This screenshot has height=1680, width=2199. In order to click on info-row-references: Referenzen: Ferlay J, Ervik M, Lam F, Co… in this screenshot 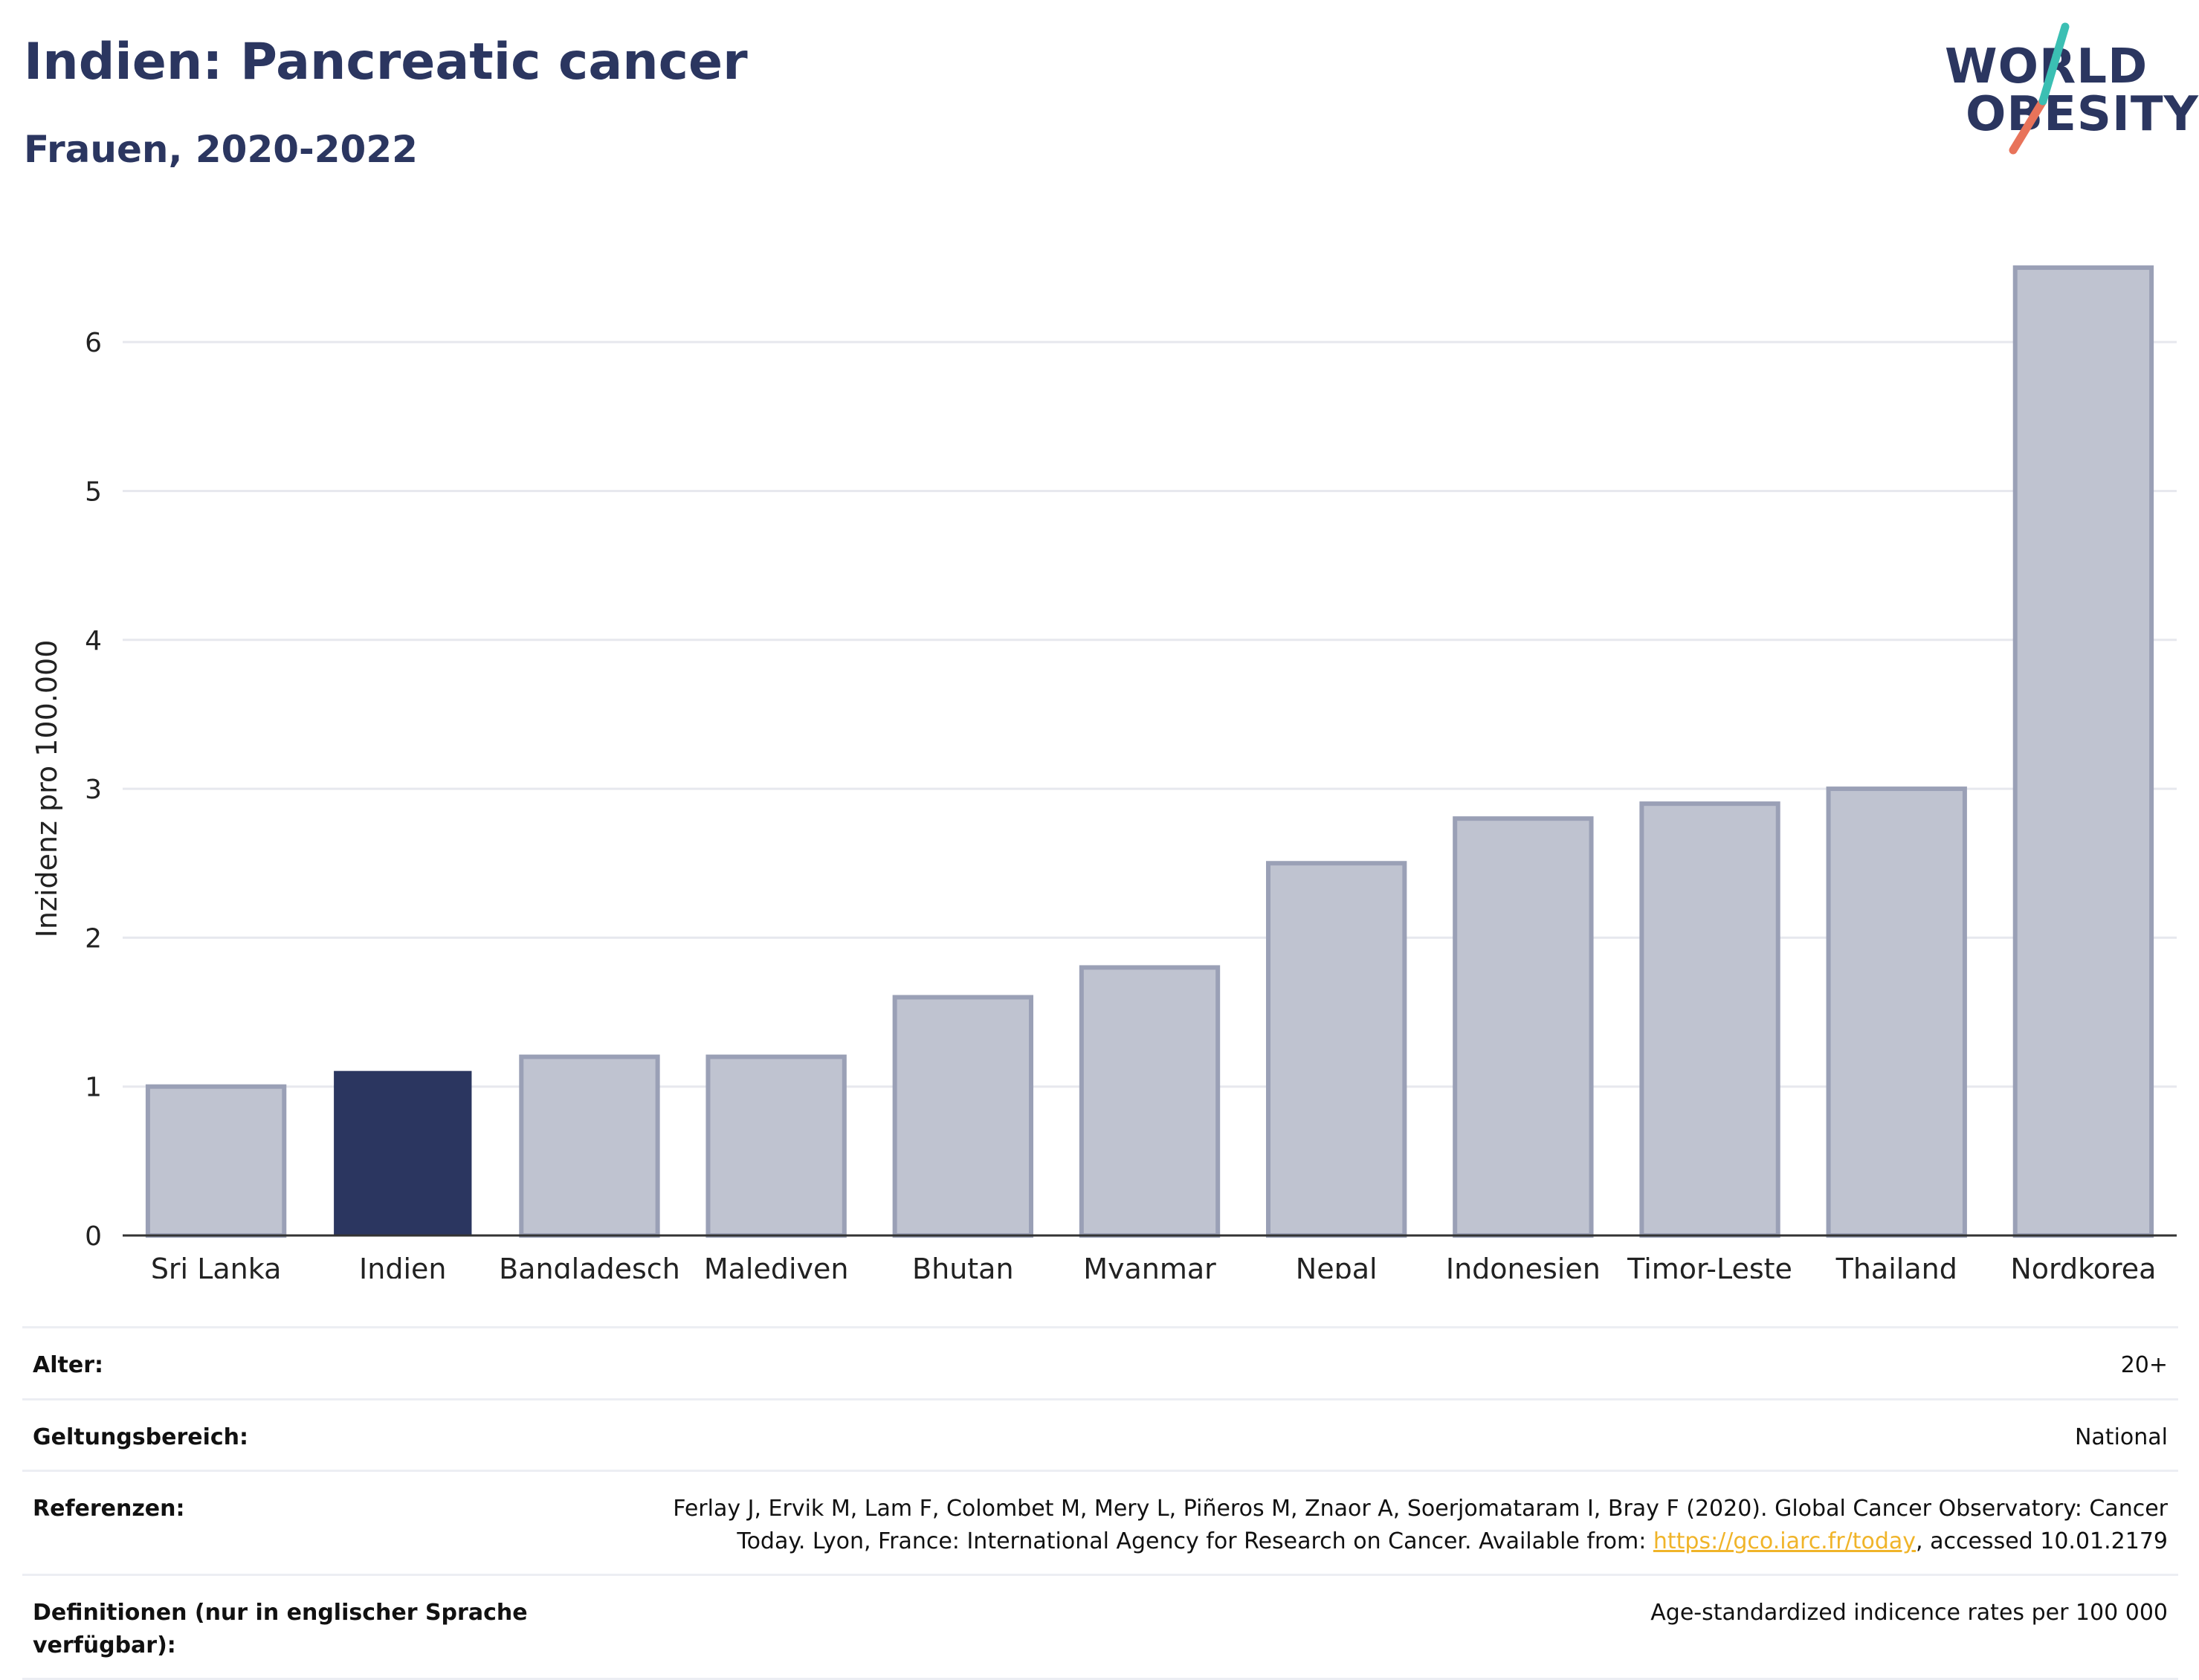, I will do `click(1100, 1522)`.